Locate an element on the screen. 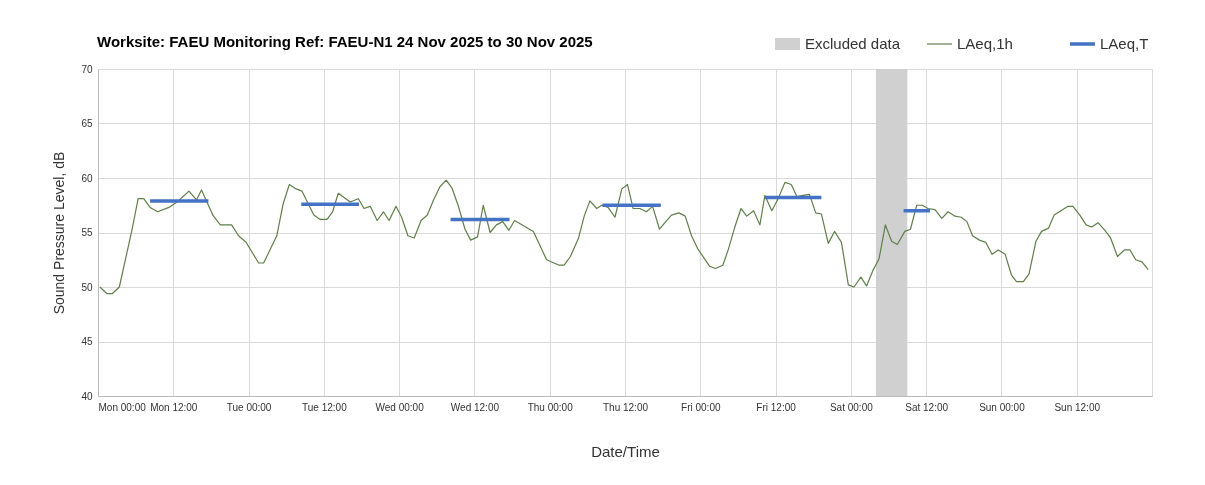 This screenshot has height=485, width=1205. x-tick-label: Mon 12:00 is located at coordinates (174, 407).